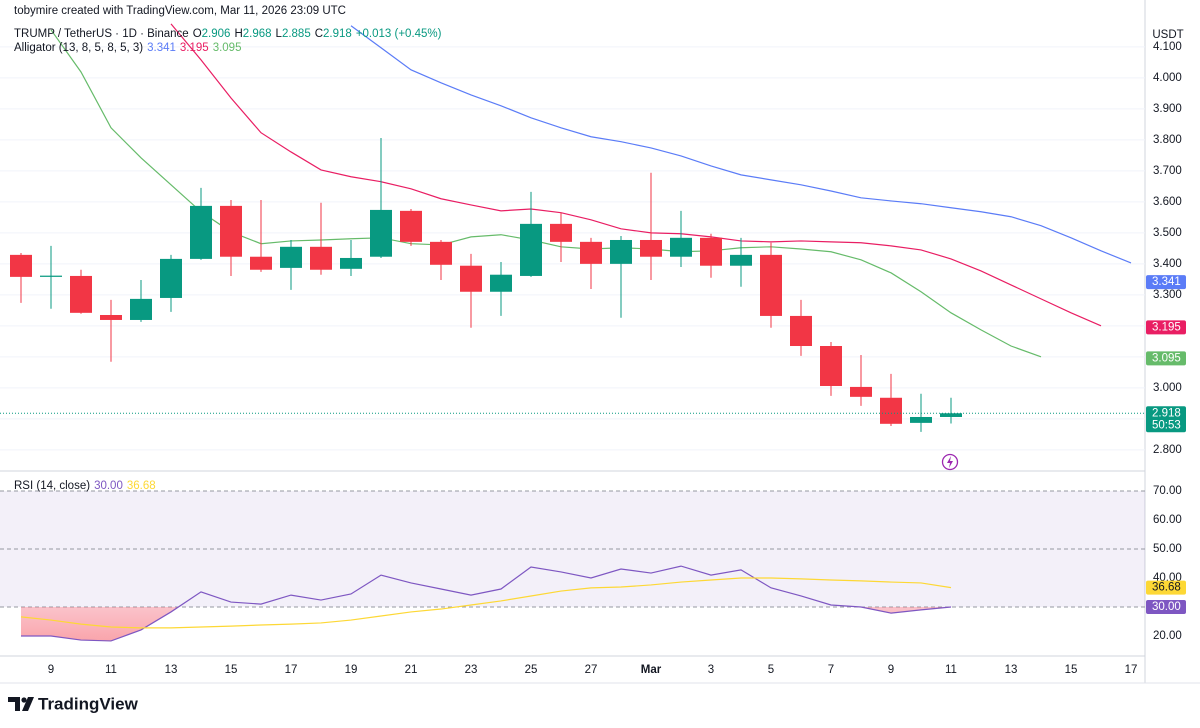 The height and width of the screenshot is (728, 1200). I want to click on rsi-badge: 36.68, so click(1166, 588).